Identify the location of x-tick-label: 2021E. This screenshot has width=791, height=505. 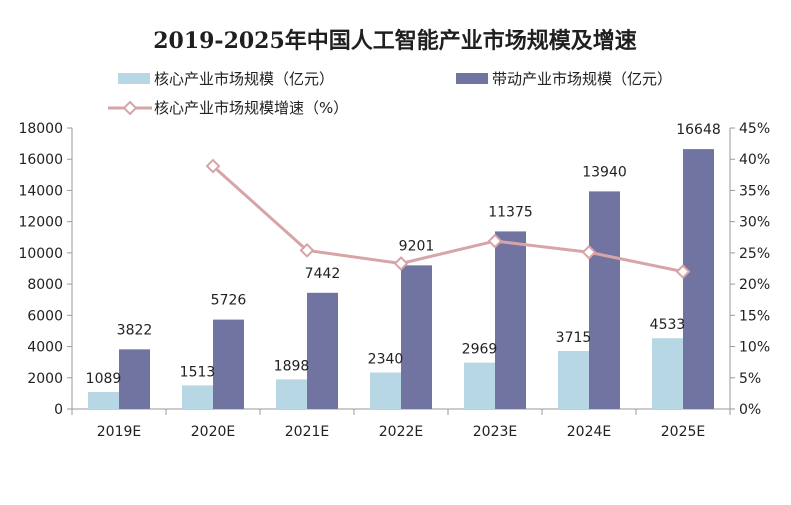
(307, 432).